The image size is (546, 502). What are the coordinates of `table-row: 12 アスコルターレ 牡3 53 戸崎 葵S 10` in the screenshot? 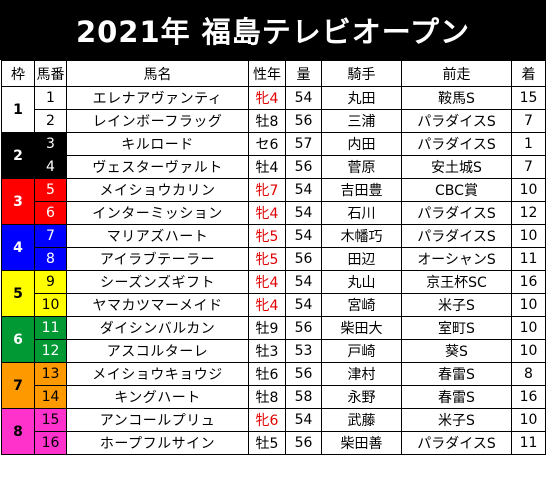 It's located at (274, 351).